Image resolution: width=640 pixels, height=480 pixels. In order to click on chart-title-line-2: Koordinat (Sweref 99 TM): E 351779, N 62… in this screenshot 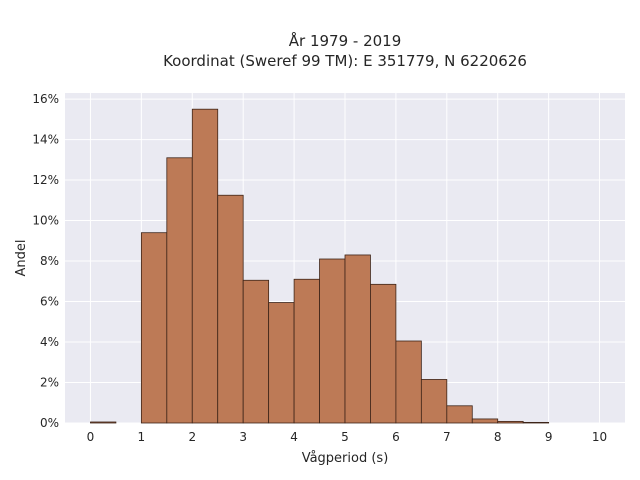, I will do `click(345, 61)`.